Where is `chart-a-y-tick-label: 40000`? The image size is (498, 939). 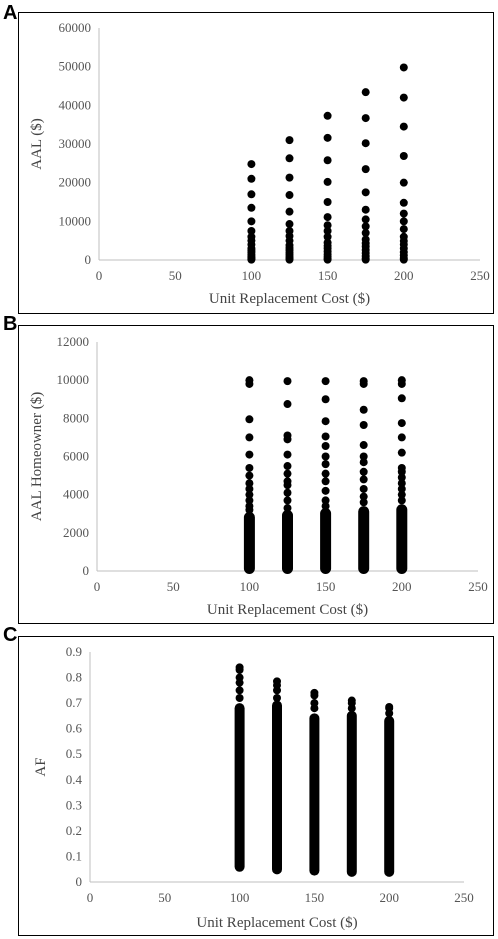
chart-a-y-tick-label: 40000 is located at coordinates (75, 104).